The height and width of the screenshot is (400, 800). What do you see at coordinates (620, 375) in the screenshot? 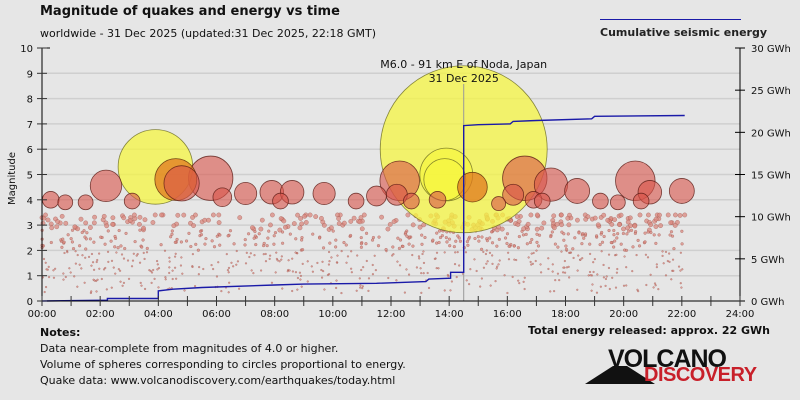
I see `volcano-icon` at bounding box center [620, 375].